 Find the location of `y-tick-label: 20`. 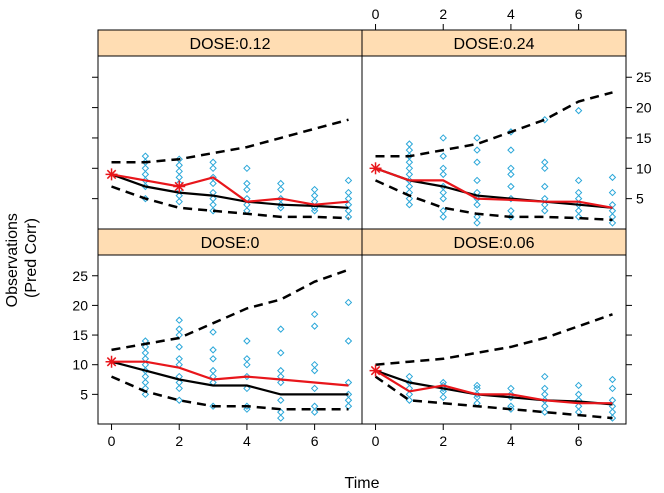

y-tick-label: 20 is located at coordinates (644, 108).